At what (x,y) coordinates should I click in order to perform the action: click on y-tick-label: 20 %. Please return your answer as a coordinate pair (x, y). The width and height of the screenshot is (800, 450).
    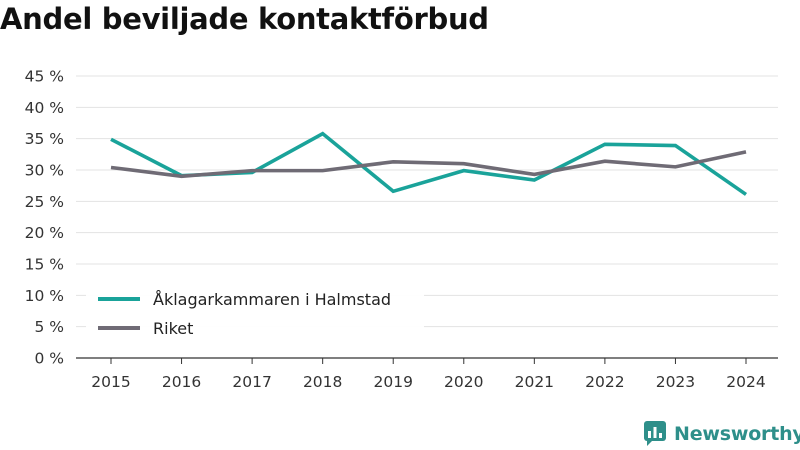
    Looking at the image, I should click on (44, 233).